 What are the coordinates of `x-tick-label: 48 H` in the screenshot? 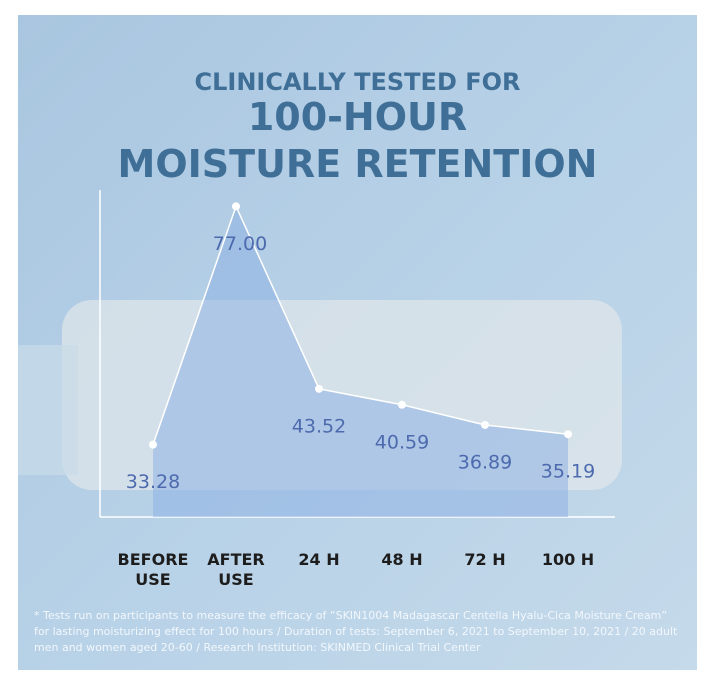 It's located at (402, 559).